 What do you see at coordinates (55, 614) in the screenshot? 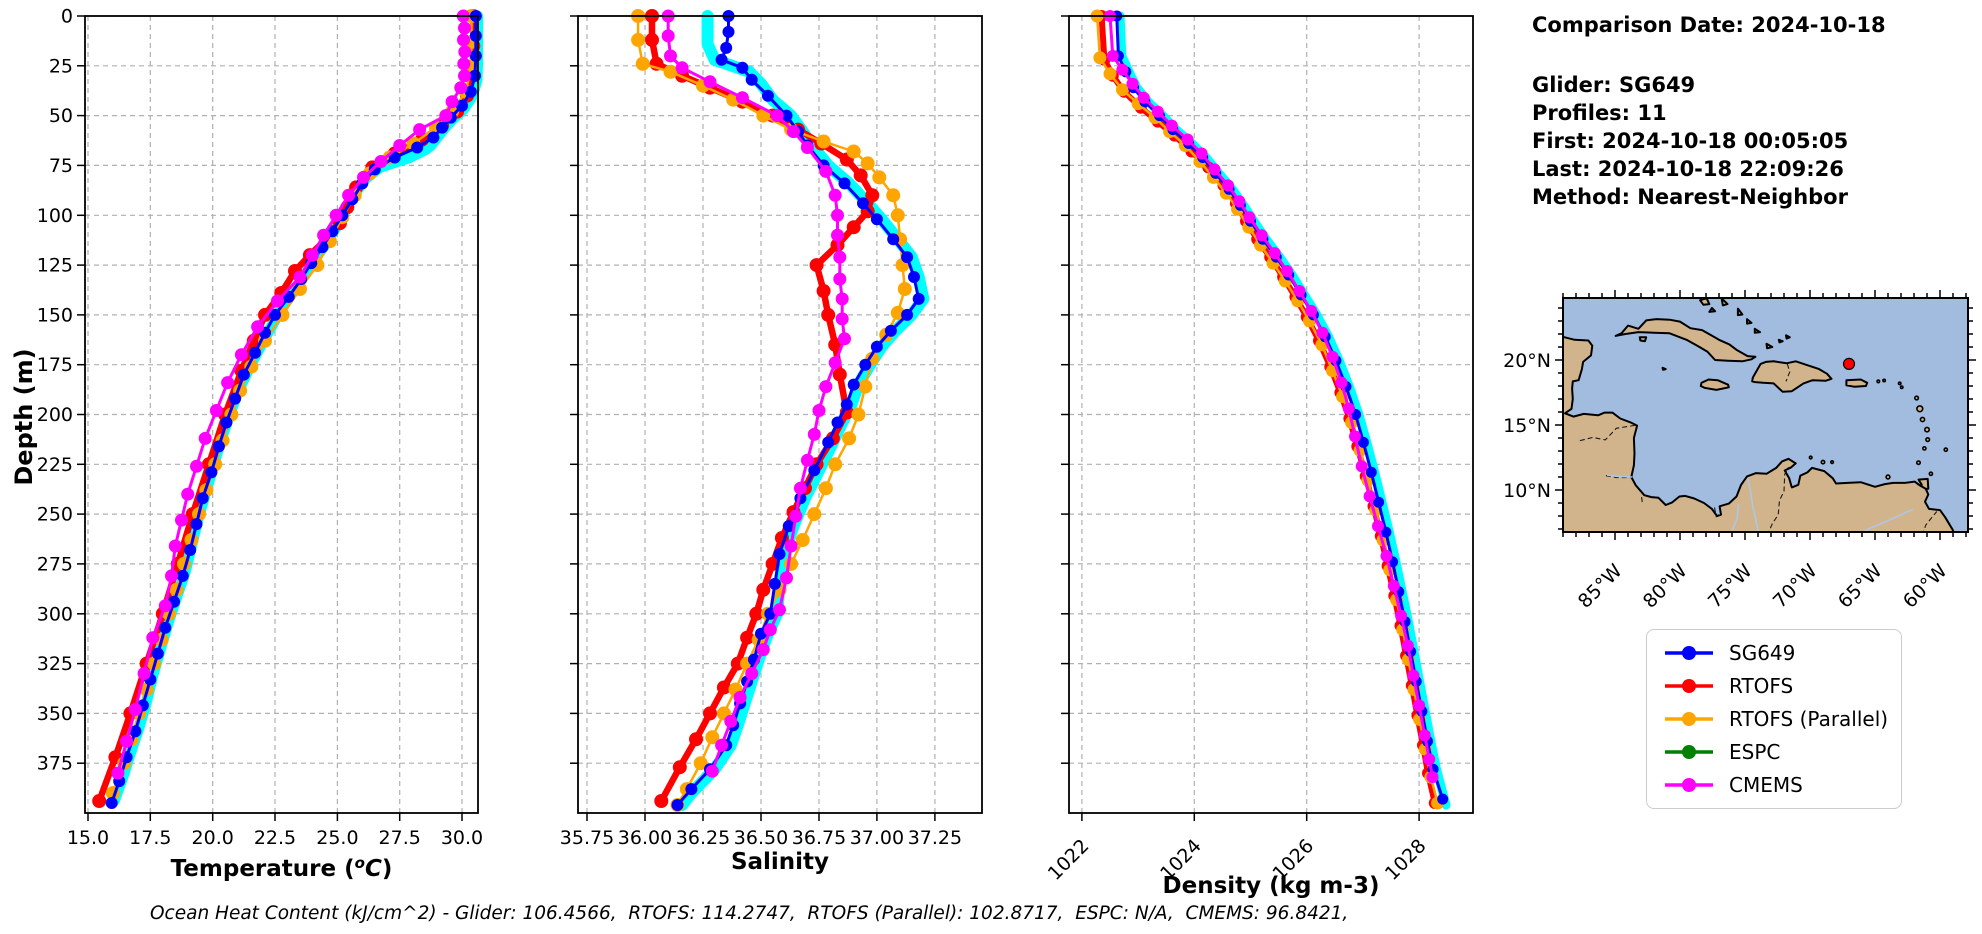
I see `depth-tick-label: 300` at bounding box center [55, 614].